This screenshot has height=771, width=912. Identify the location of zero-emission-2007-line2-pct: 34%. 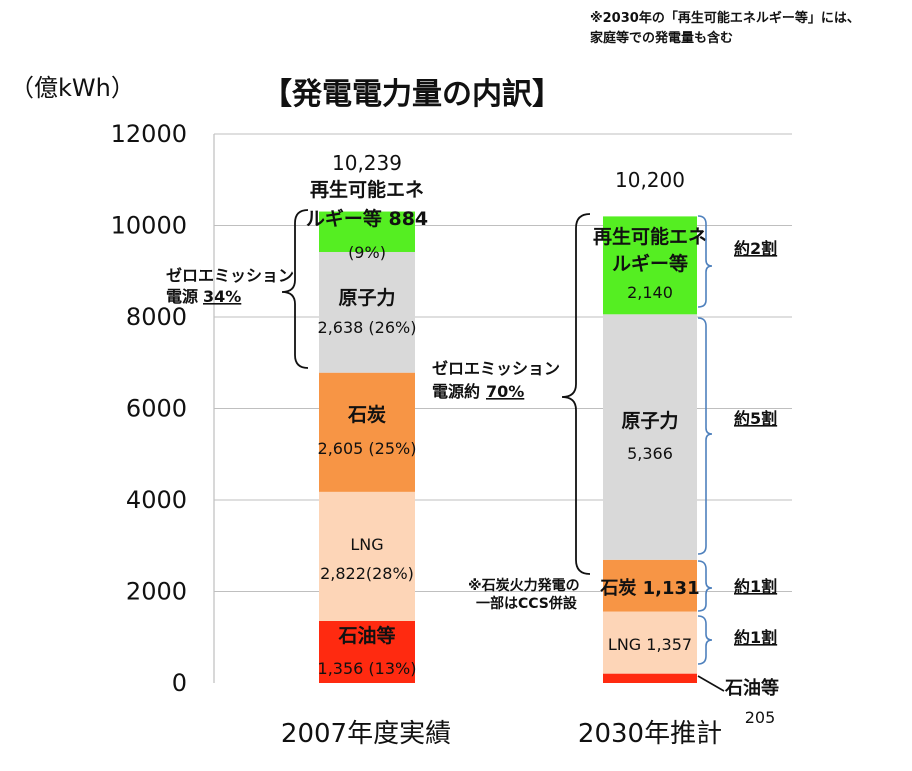
(222, 296).